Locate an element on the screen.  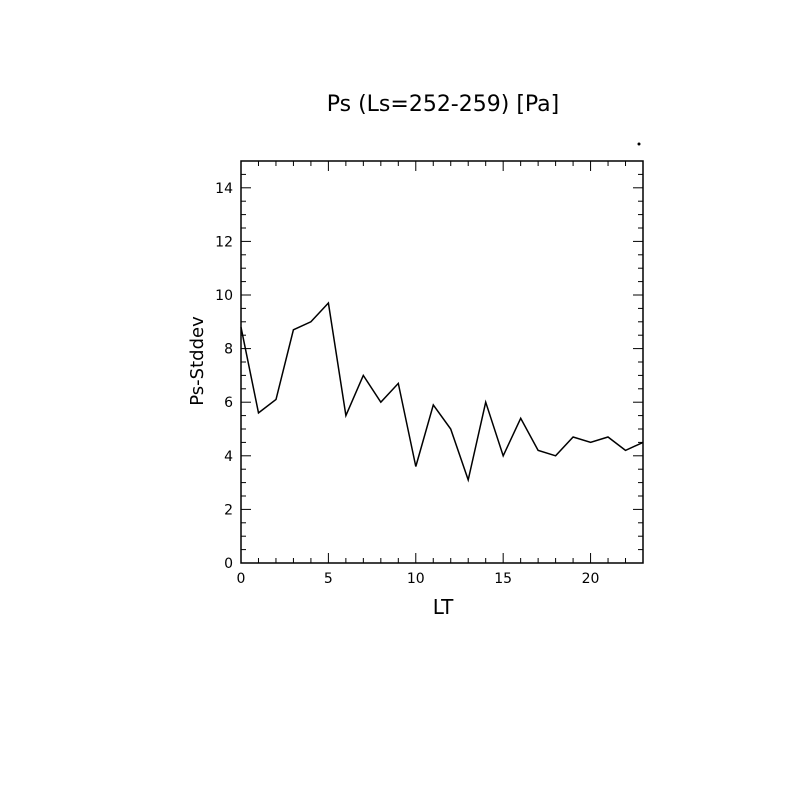
chart-title: Ps (Ls=252-259) [Pa] is located at coordinates (443, 104).